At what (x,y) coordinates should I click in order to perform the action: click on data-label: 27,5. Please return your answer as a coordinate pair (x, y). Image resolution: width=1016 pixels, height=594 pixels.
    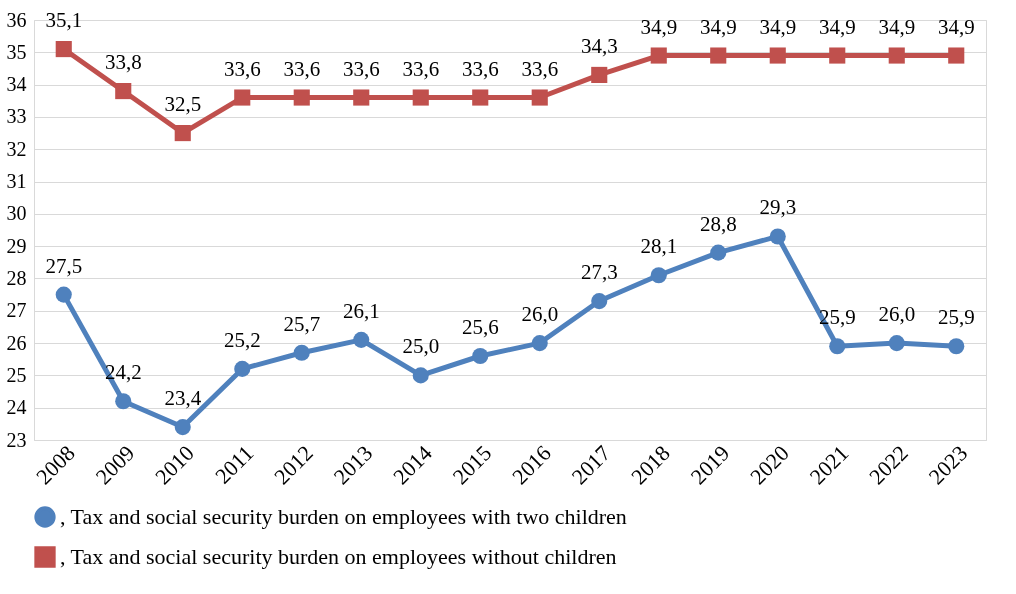
    Looking at the image, I should click on (64, 265).